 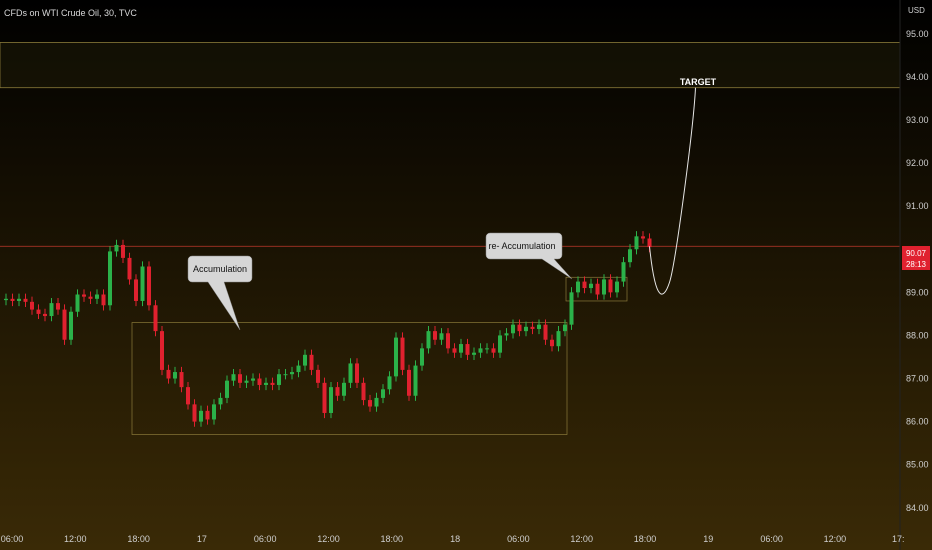 I want to click on accumulation-box, so click(x=349, y=378).